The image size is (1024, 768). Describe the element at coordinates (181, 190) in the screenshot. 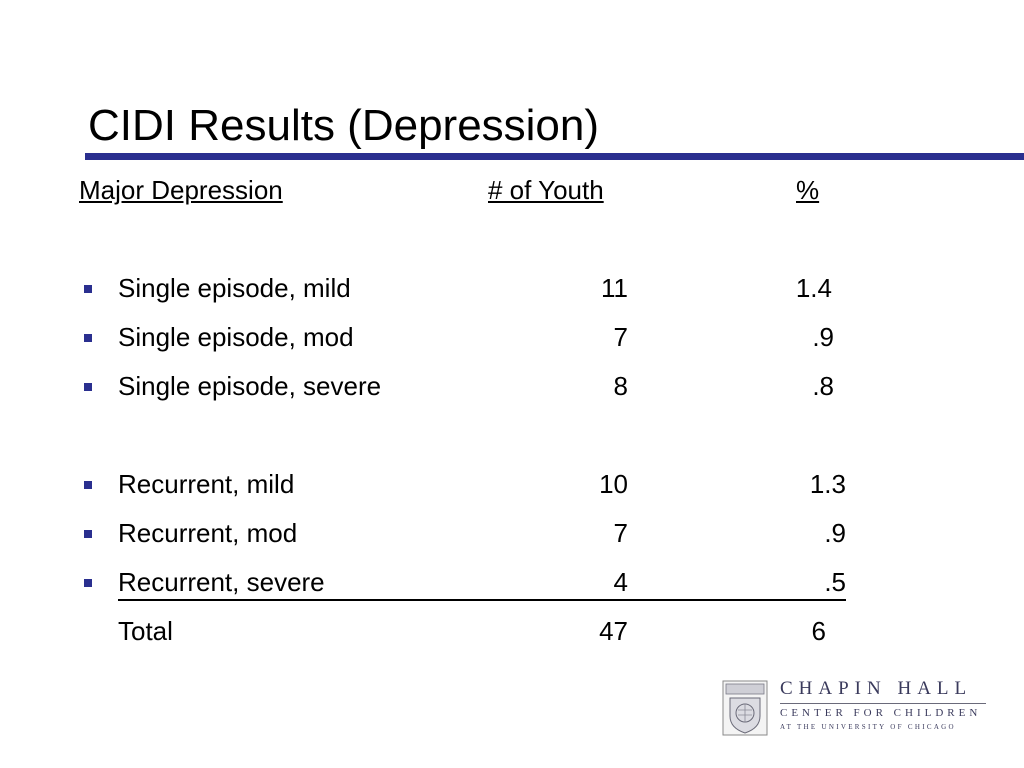

I see `header-major-depression: Major Depression` at that location.